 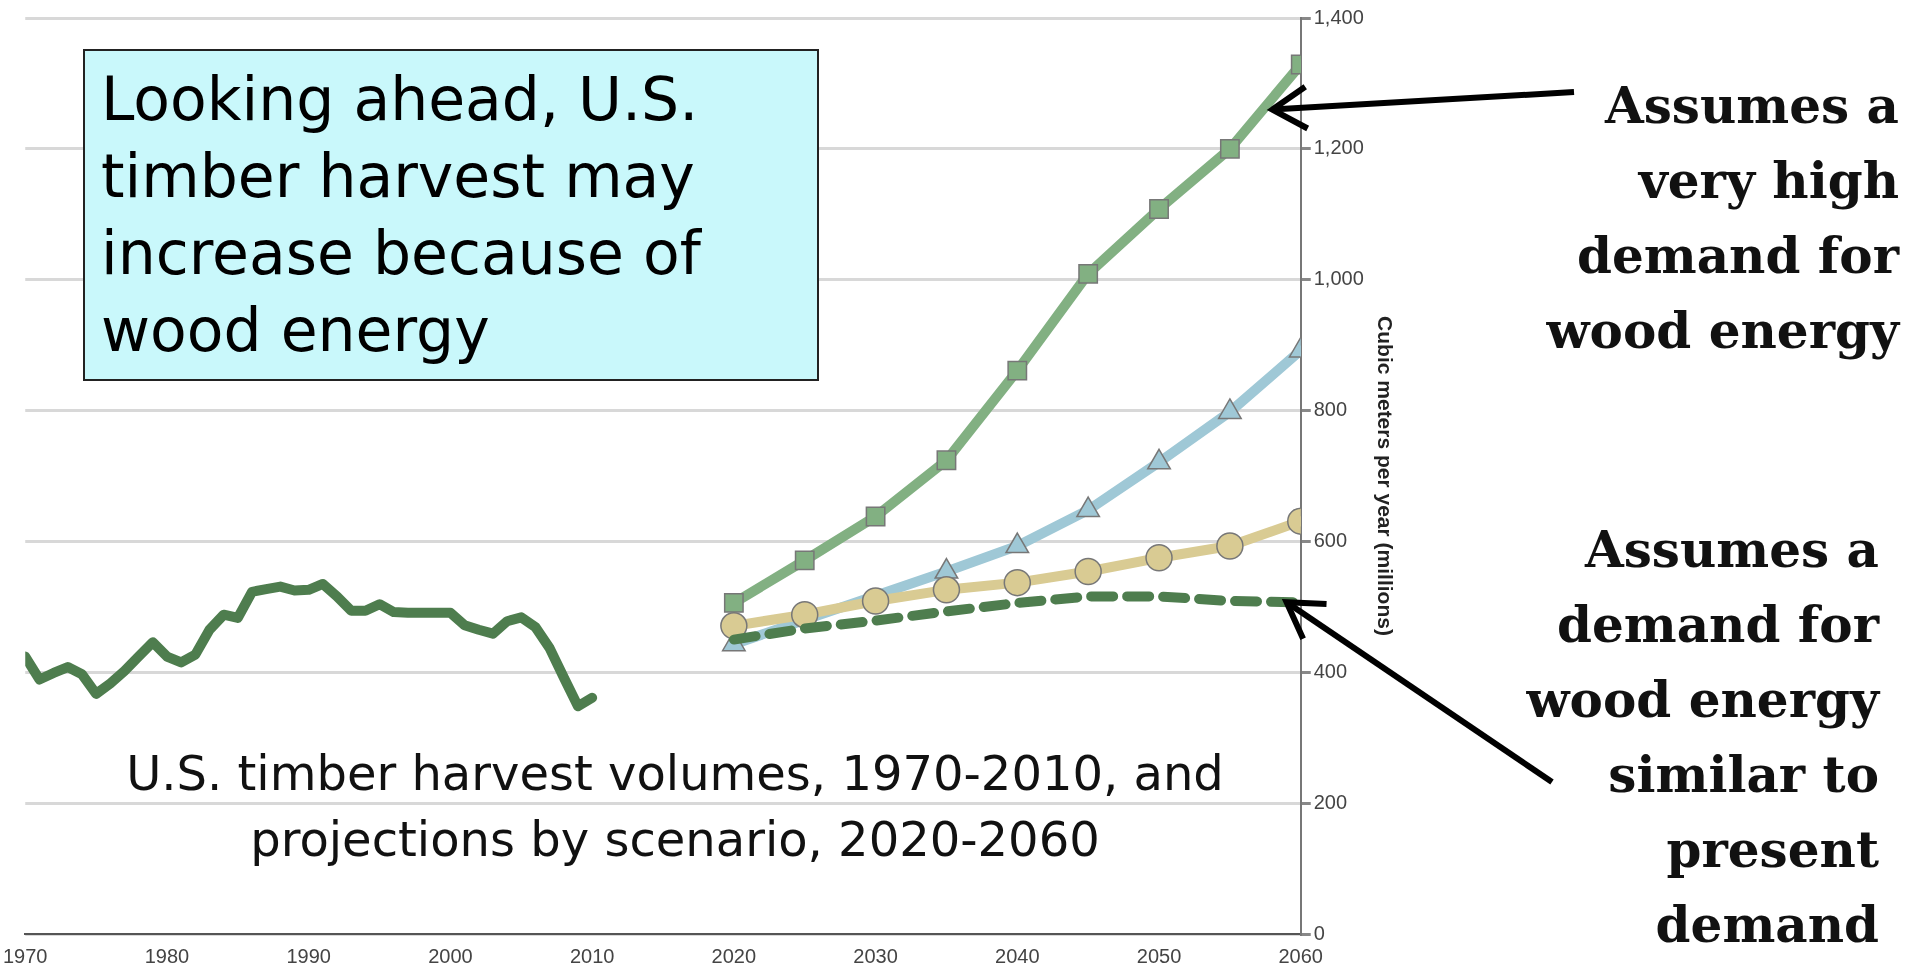 What do you see at coordinates (308, 955) in the screenshot?
I see `x-tick-label: 1990` at bounding box center [308, 955].